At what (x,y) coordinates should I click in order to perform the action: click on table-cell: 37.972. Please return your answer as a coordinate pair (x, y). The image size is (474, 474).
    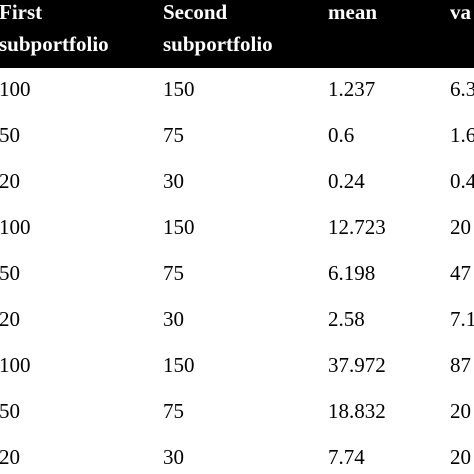
    Looking at the image, I should click on (357, 365).